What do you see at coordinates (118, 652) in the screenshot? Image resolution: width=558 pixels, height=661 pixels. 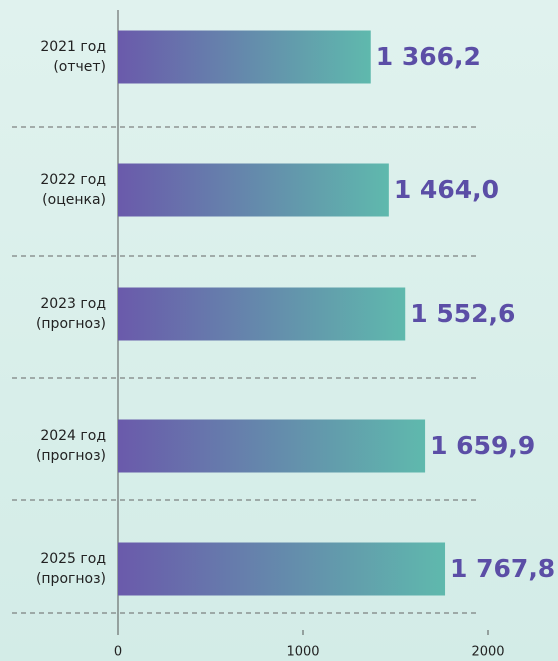 I see `x-tick-label: 0` at bounding box center [118, 652].